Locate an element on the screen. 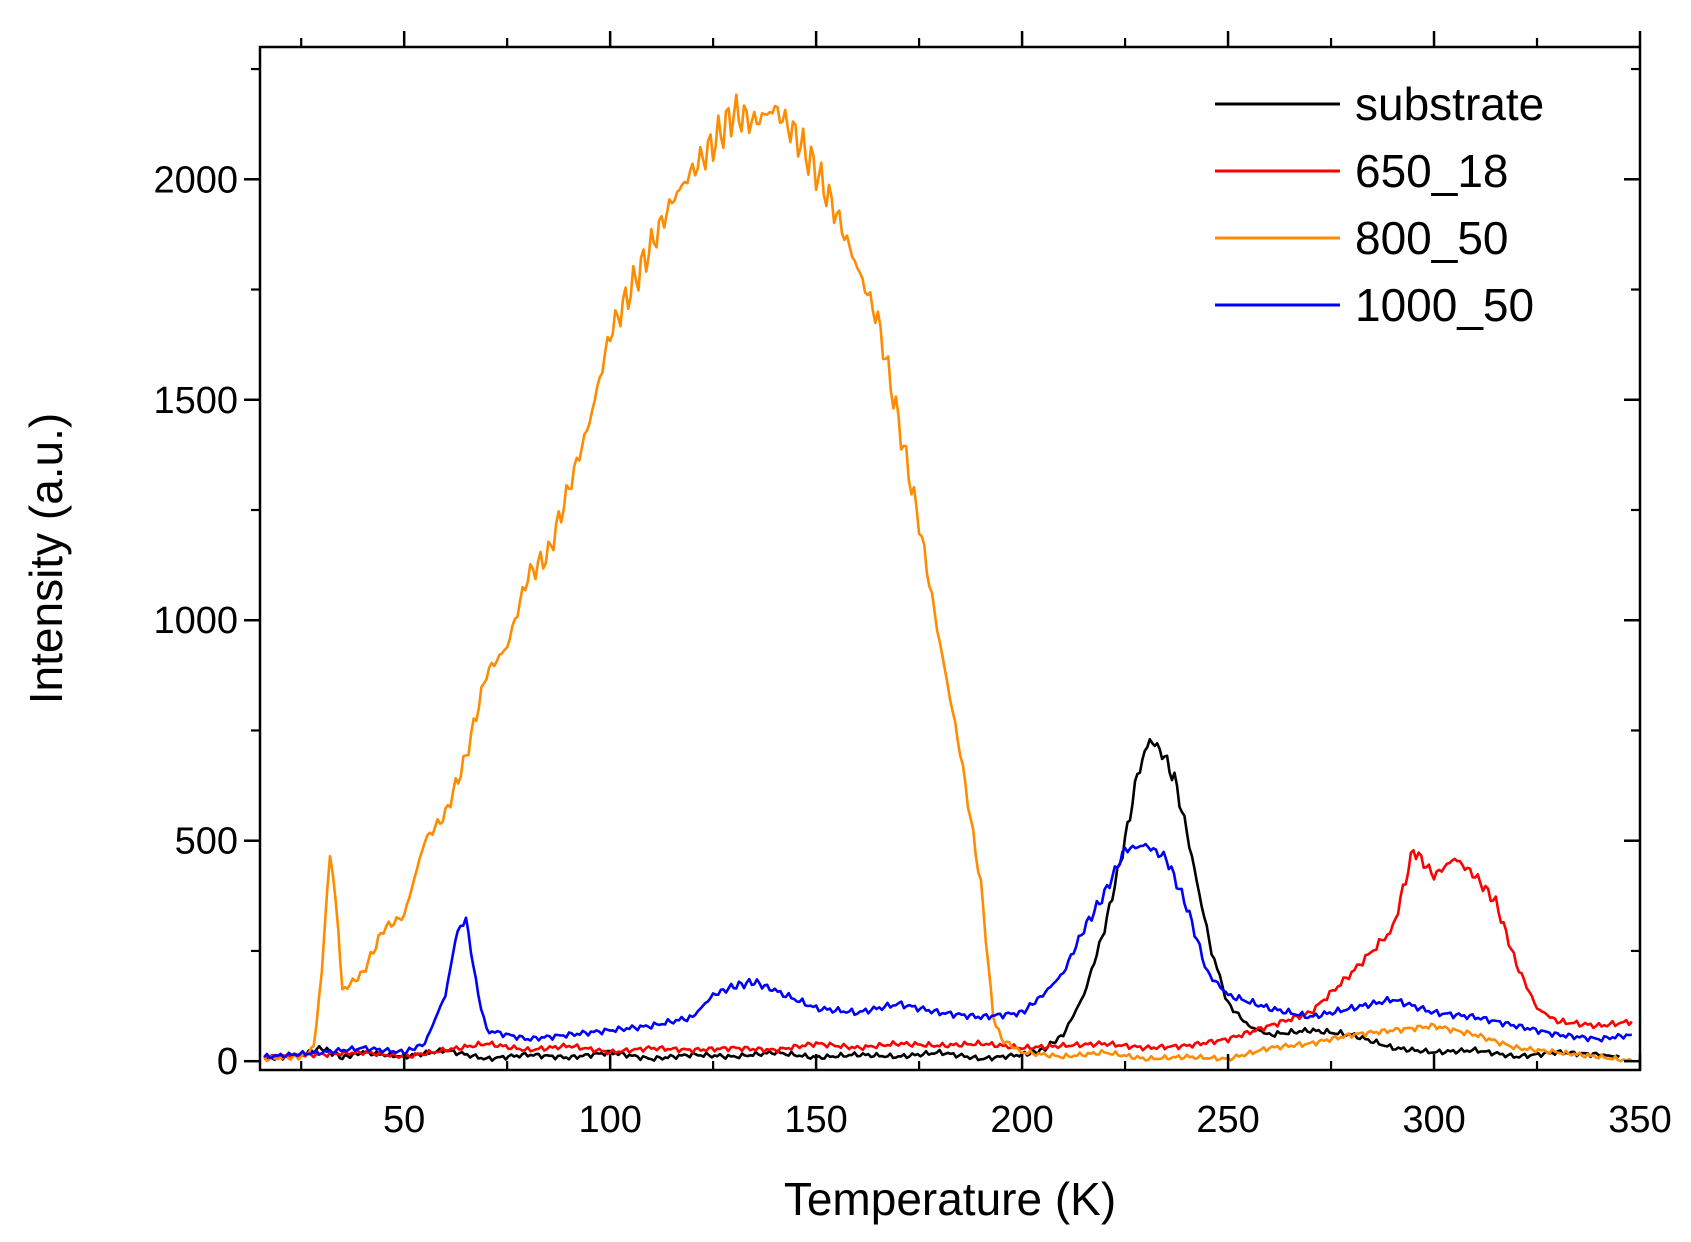 The width and height of the screenshot is (1691, 1242). x-tick-label-3: 200 is located at coordinates (1021, 1120).